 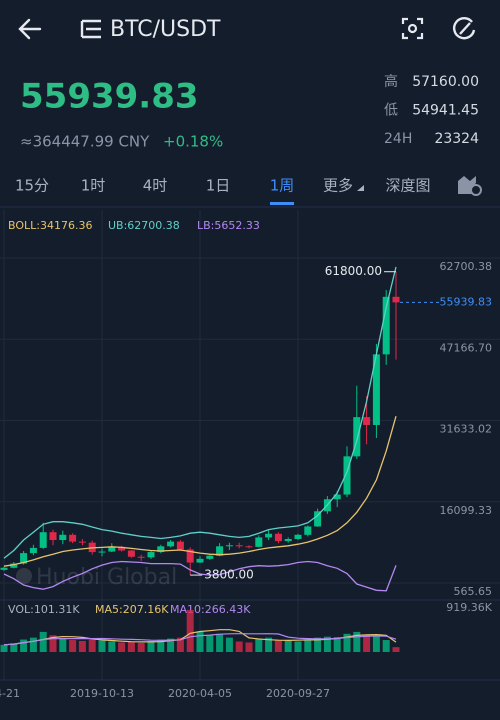 What do you see at coordinates (93, 186) in the screenshot?
I see `tab: 1时` at bounding box center [93, 186].